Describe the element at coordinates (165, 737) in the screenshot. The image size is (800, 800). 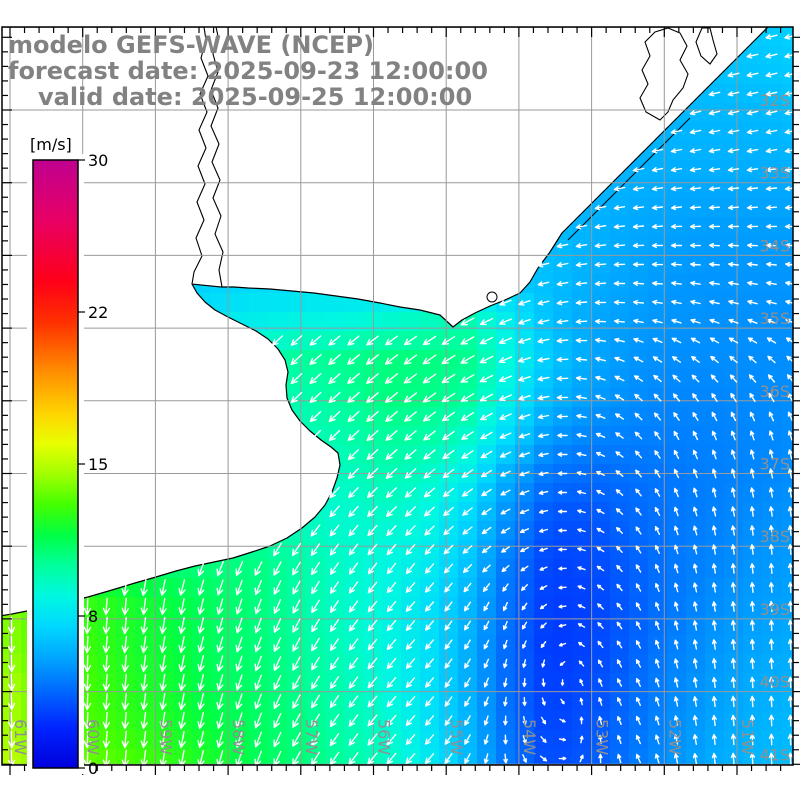
I see `longitude-label: 59W` at that location.